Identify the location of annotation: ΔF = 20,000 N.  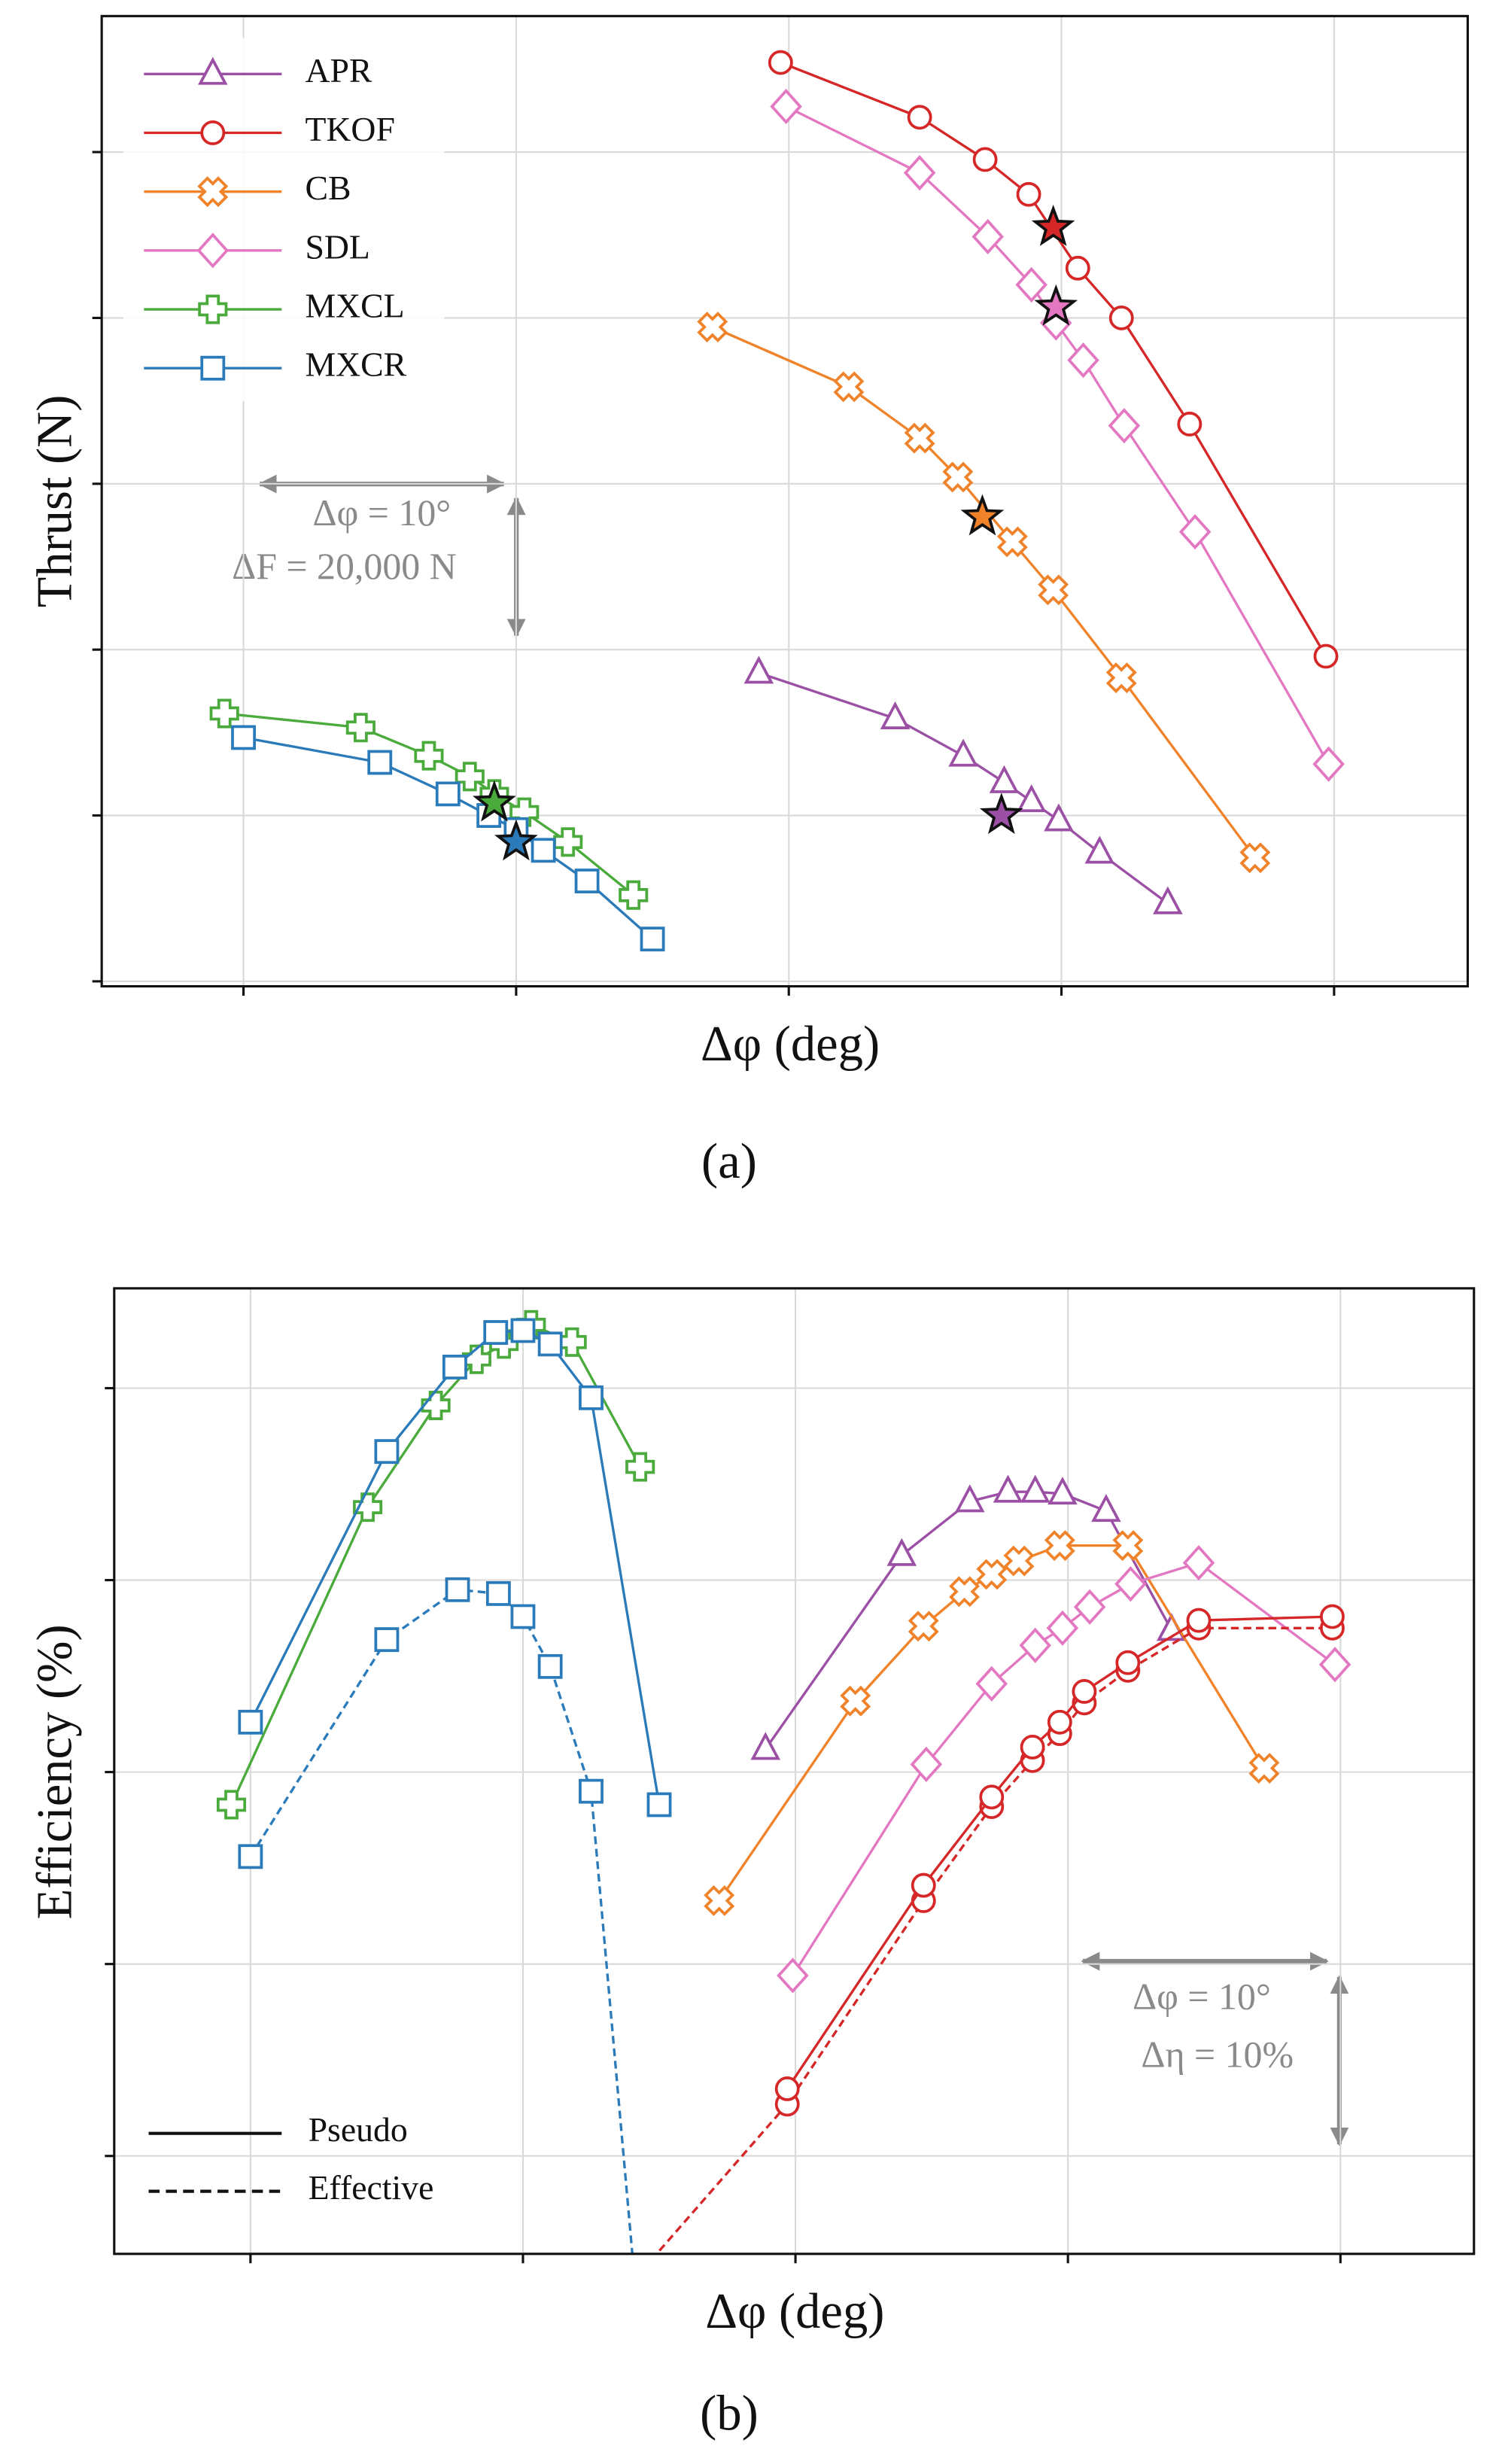
(344, 566).